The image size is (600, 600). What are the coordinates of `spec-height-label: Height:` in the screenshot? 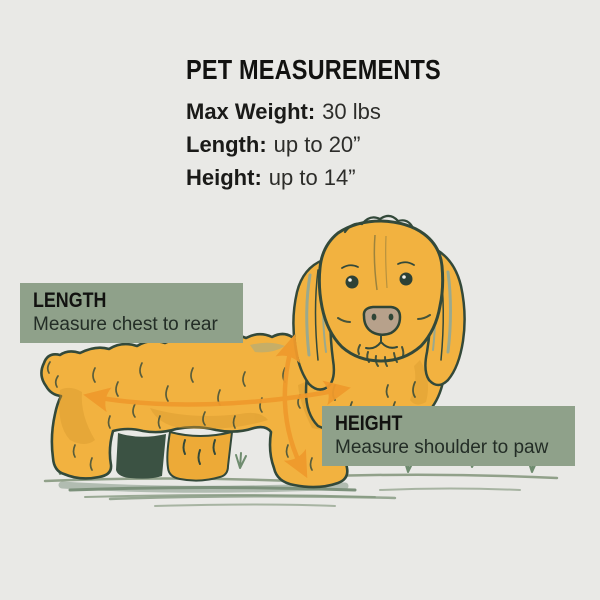 It's located at (224, 177).